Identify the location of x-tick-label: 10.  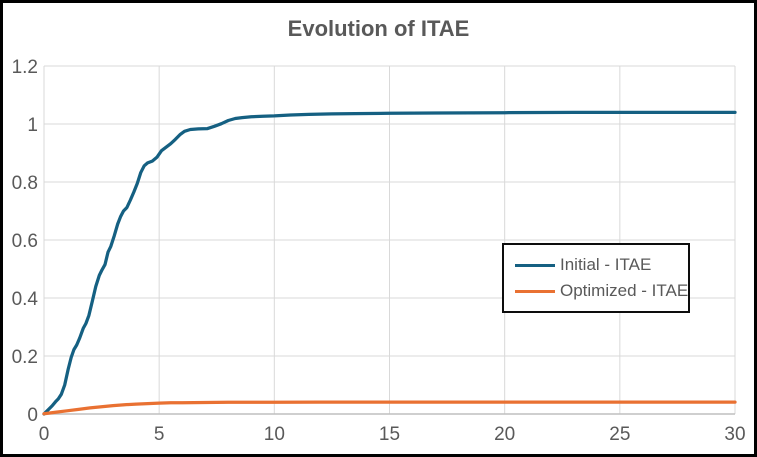
(274, 434).